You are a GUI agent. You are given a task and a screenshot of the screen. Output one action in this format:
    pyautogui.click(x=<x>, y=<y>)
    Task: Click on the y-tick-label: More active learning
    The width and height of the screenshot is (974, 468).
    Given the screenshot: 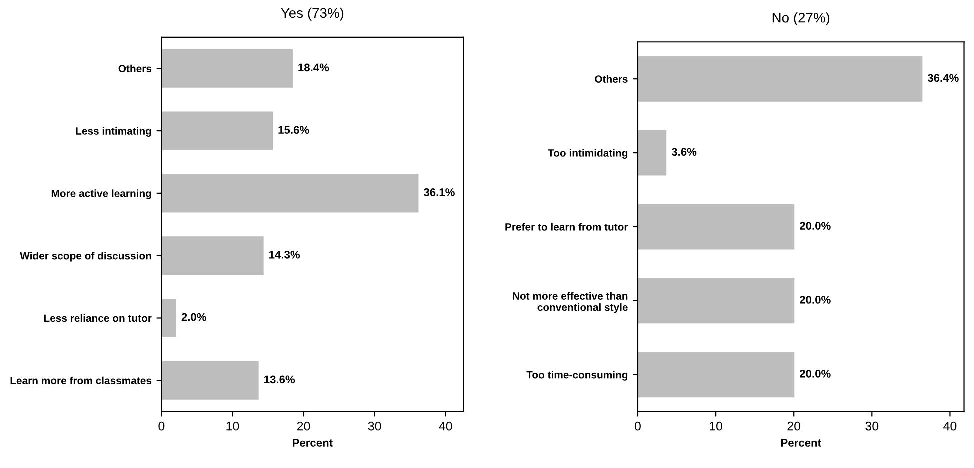 What is the action you would take?
    pyautogui.click(x=102, y=195)
    